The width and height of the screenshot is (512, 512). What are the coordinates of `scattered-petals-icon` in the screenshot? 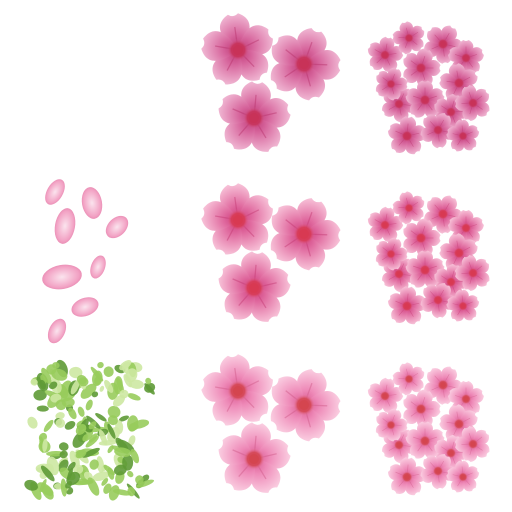 It's located at (85, 261).